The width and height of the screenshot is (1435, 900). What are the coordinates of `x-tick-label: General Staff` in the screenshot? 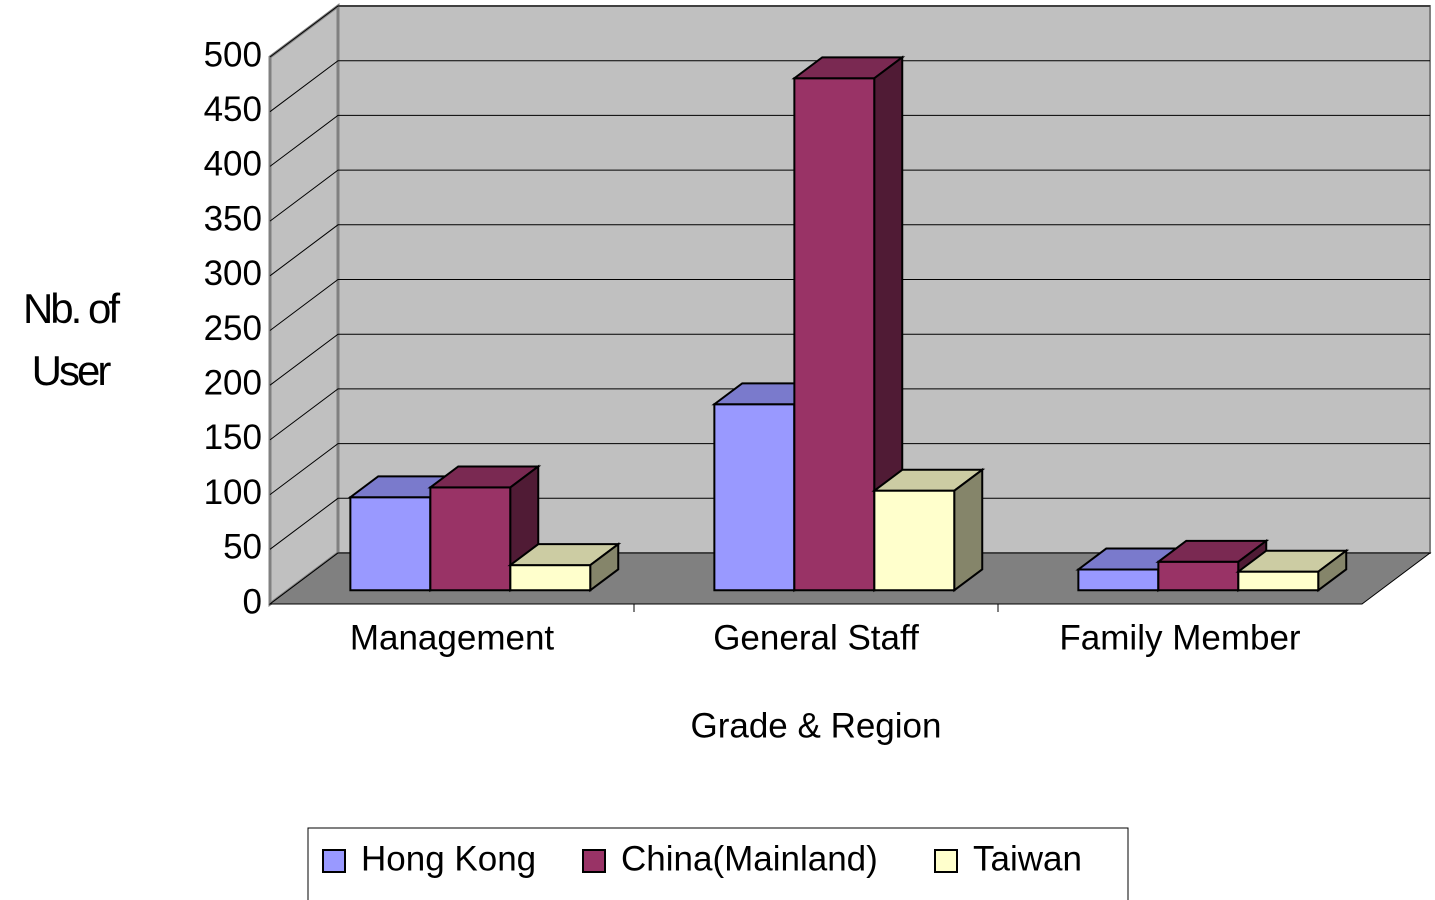 It's located at (816, 637).